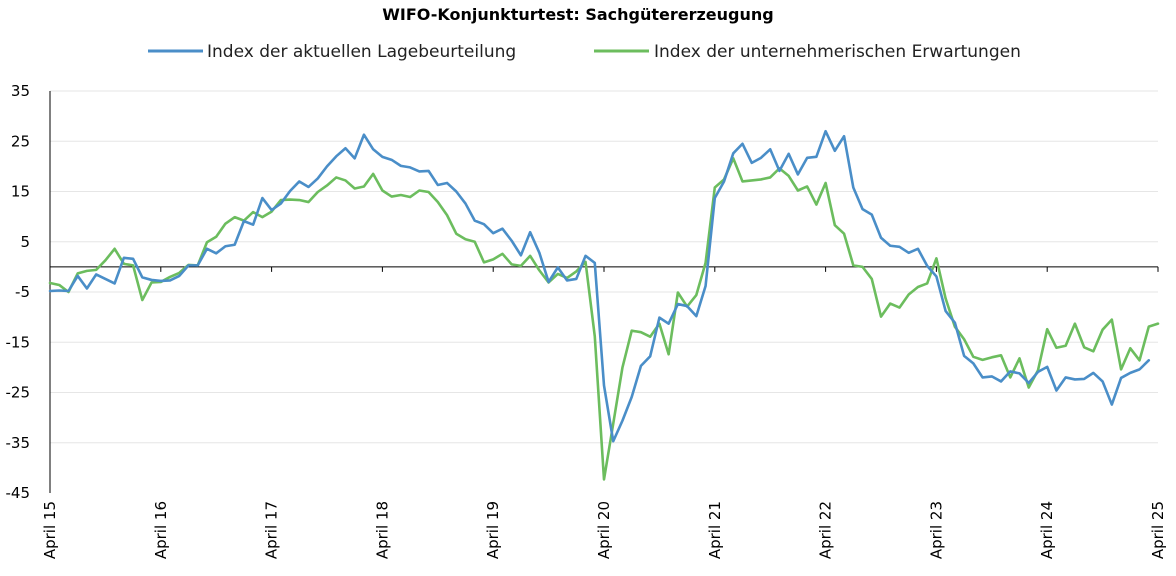  I want to click on legend-label-lage: Index der aktuellen Lagebeurteilung, so click(361, 52).